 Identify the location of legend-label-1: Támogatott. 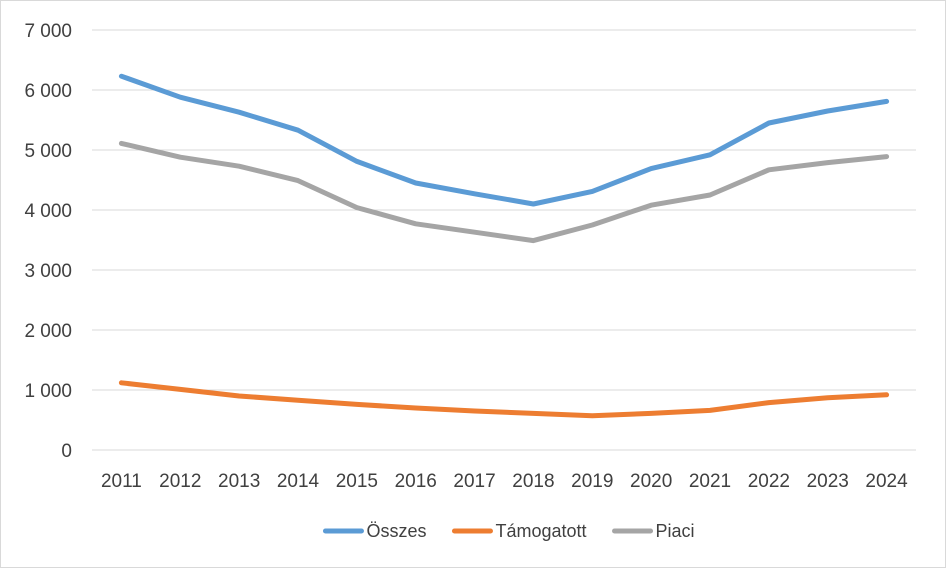
(540, 531).